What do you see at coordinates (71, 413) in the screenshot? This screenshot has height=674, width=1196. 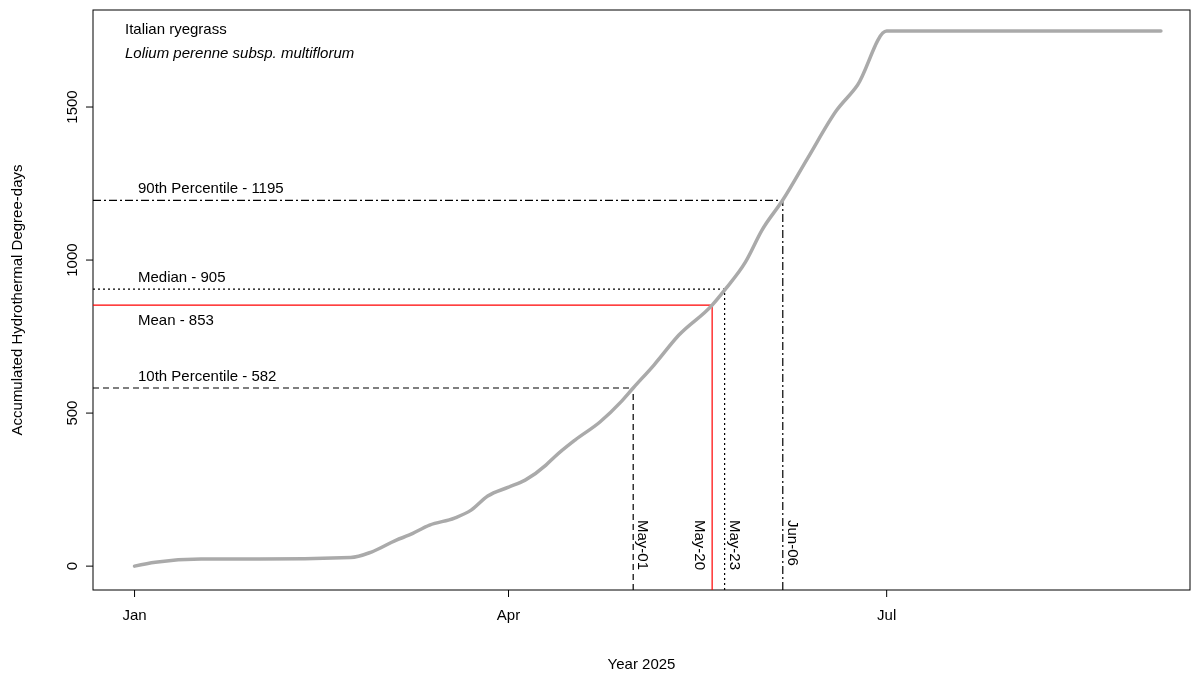 I see `y-tick-label: 500` at bounding box center [71, 413].